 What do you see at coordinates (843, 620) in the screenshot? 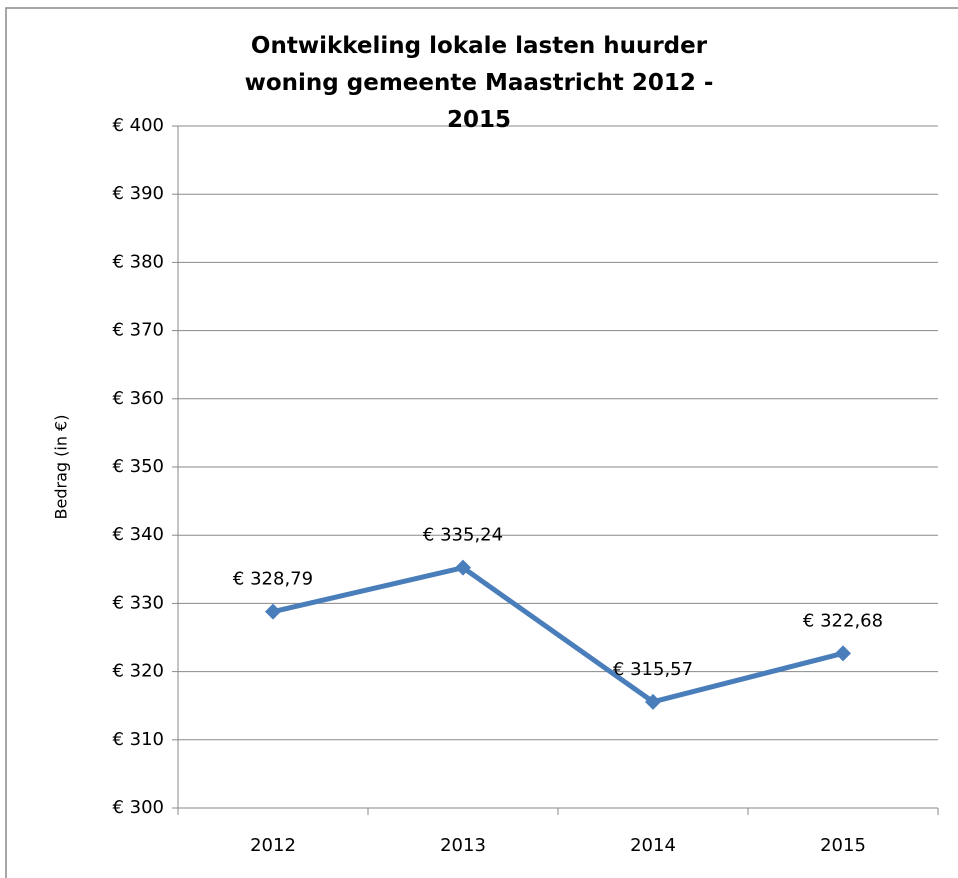
I see `data-label: € 322,68` at bounding box center [843, 620].